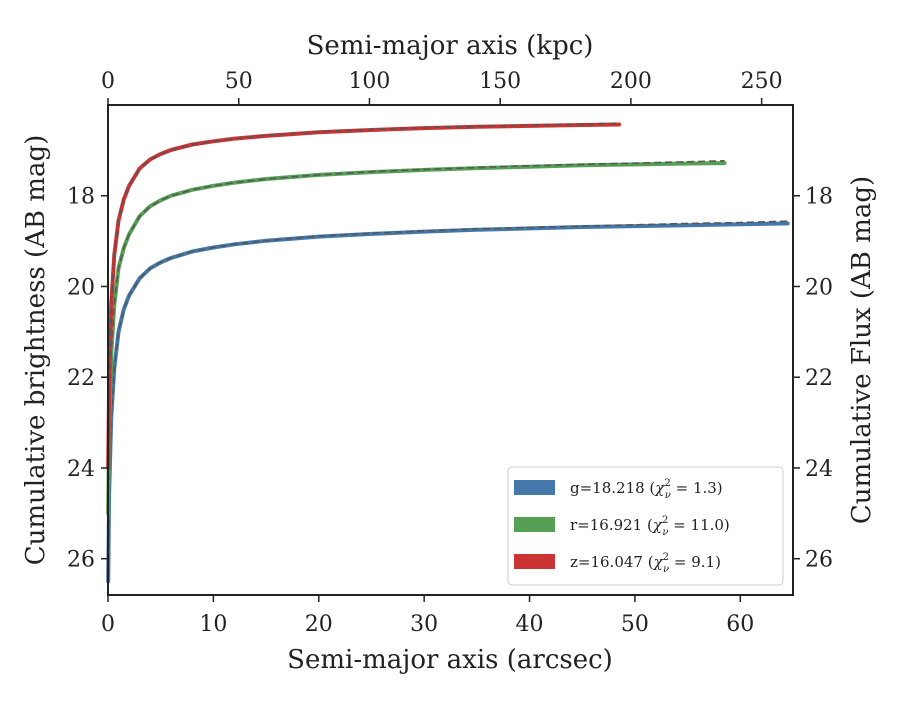 This screenshot has width=900, height=704. Describe the element at coordinates (646, 489) in the screenshot. I see `legend-label-g: g=18.218 (χ2 ν = 1.3)` at that location.